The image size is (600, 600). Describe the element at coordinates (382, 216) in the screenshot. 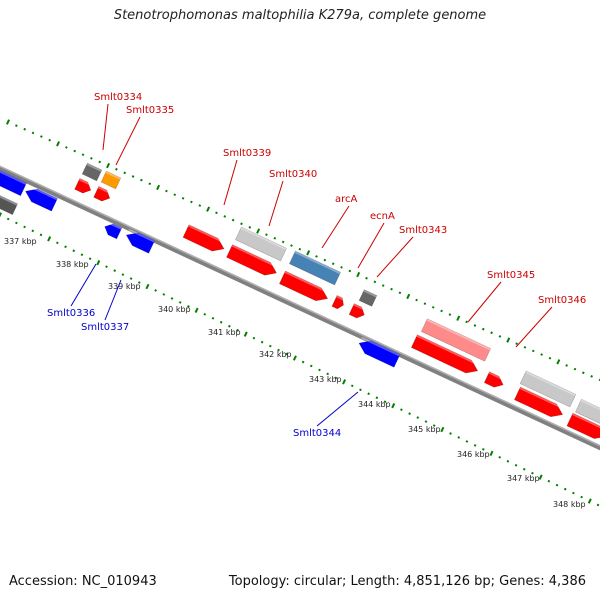

I see `svg-text: ecnA` at that location.